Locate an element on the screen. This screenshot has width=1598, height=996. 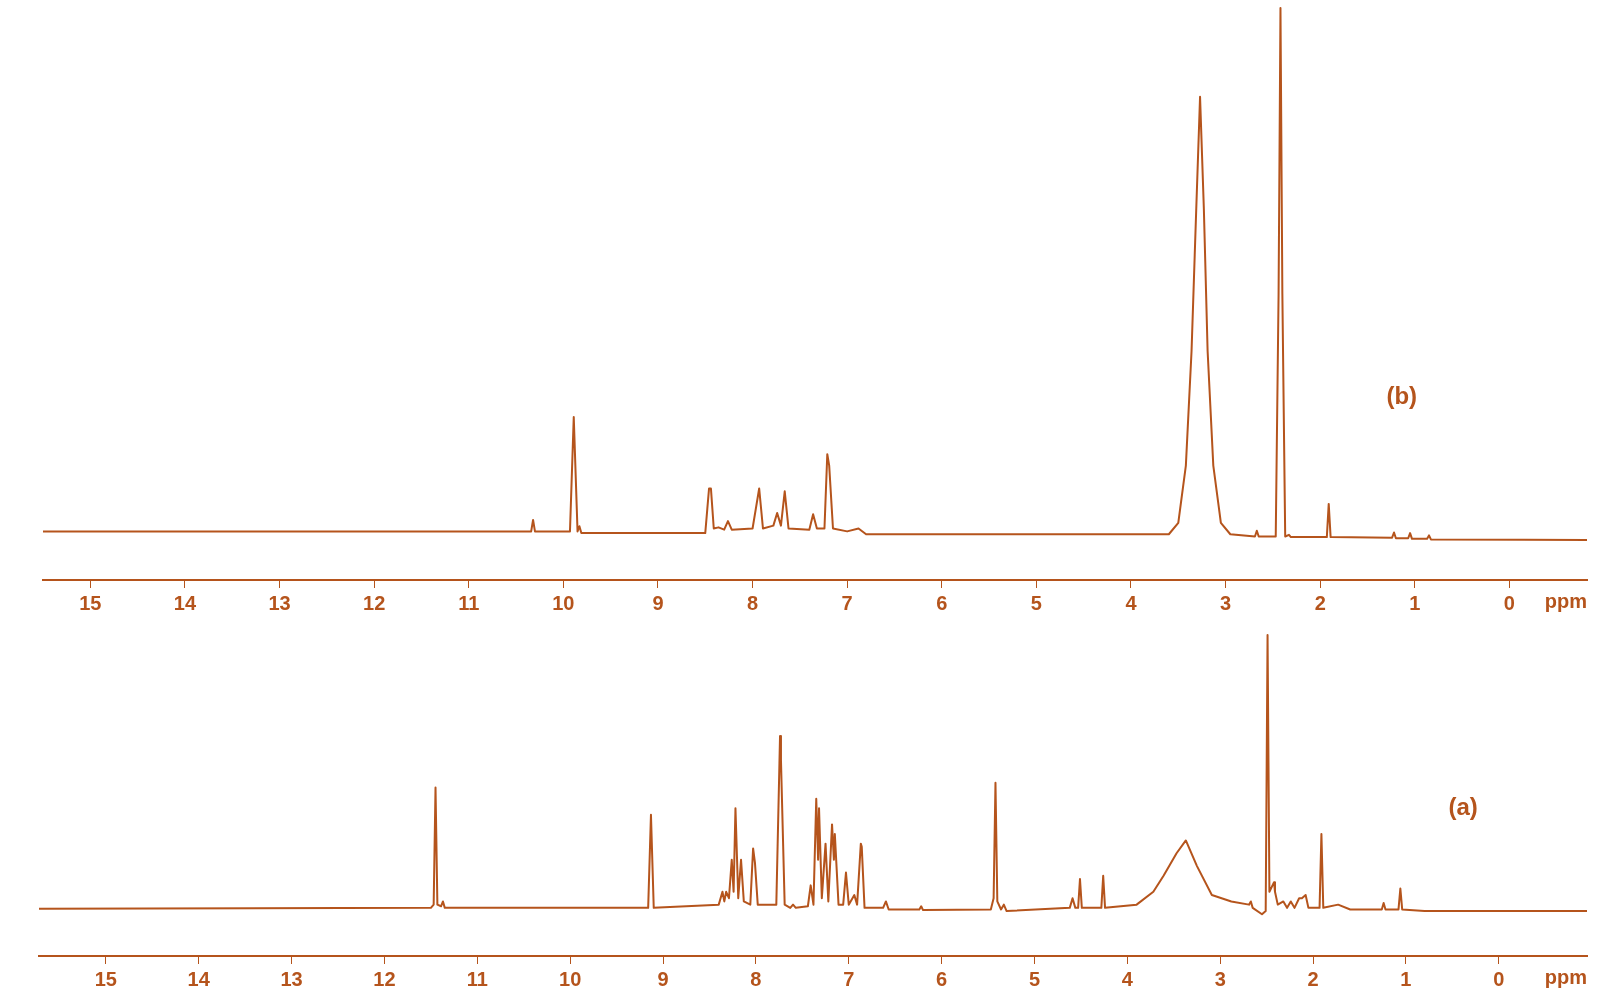
annotation: (b) is located at coordinates (1402, 395).